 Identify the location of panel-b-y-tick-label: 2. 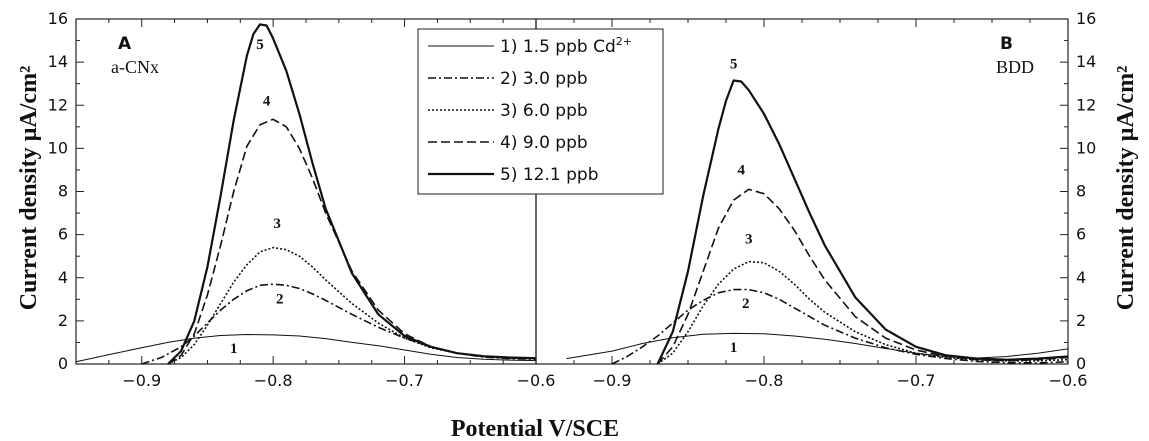
(1081, 320).